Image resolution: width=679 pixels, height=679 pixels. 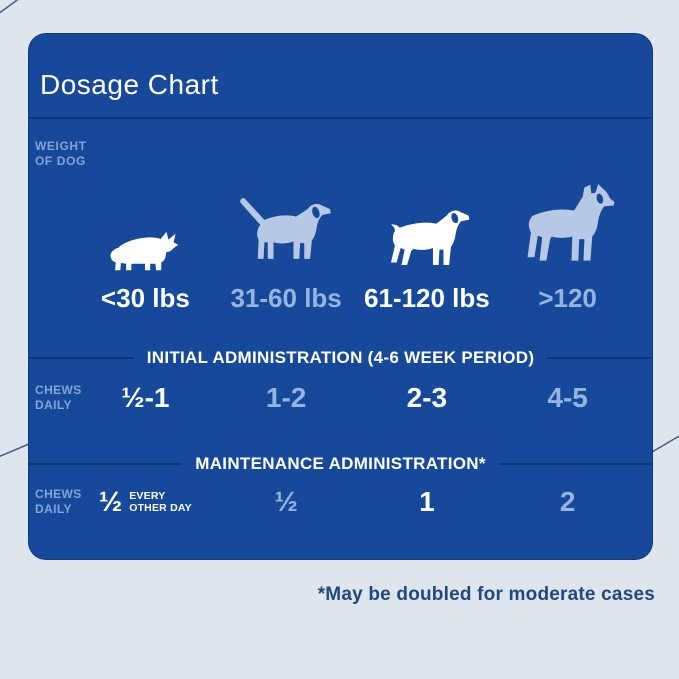 I want to click on maintenance-dose-2: ½, so click(x=286, y=501).